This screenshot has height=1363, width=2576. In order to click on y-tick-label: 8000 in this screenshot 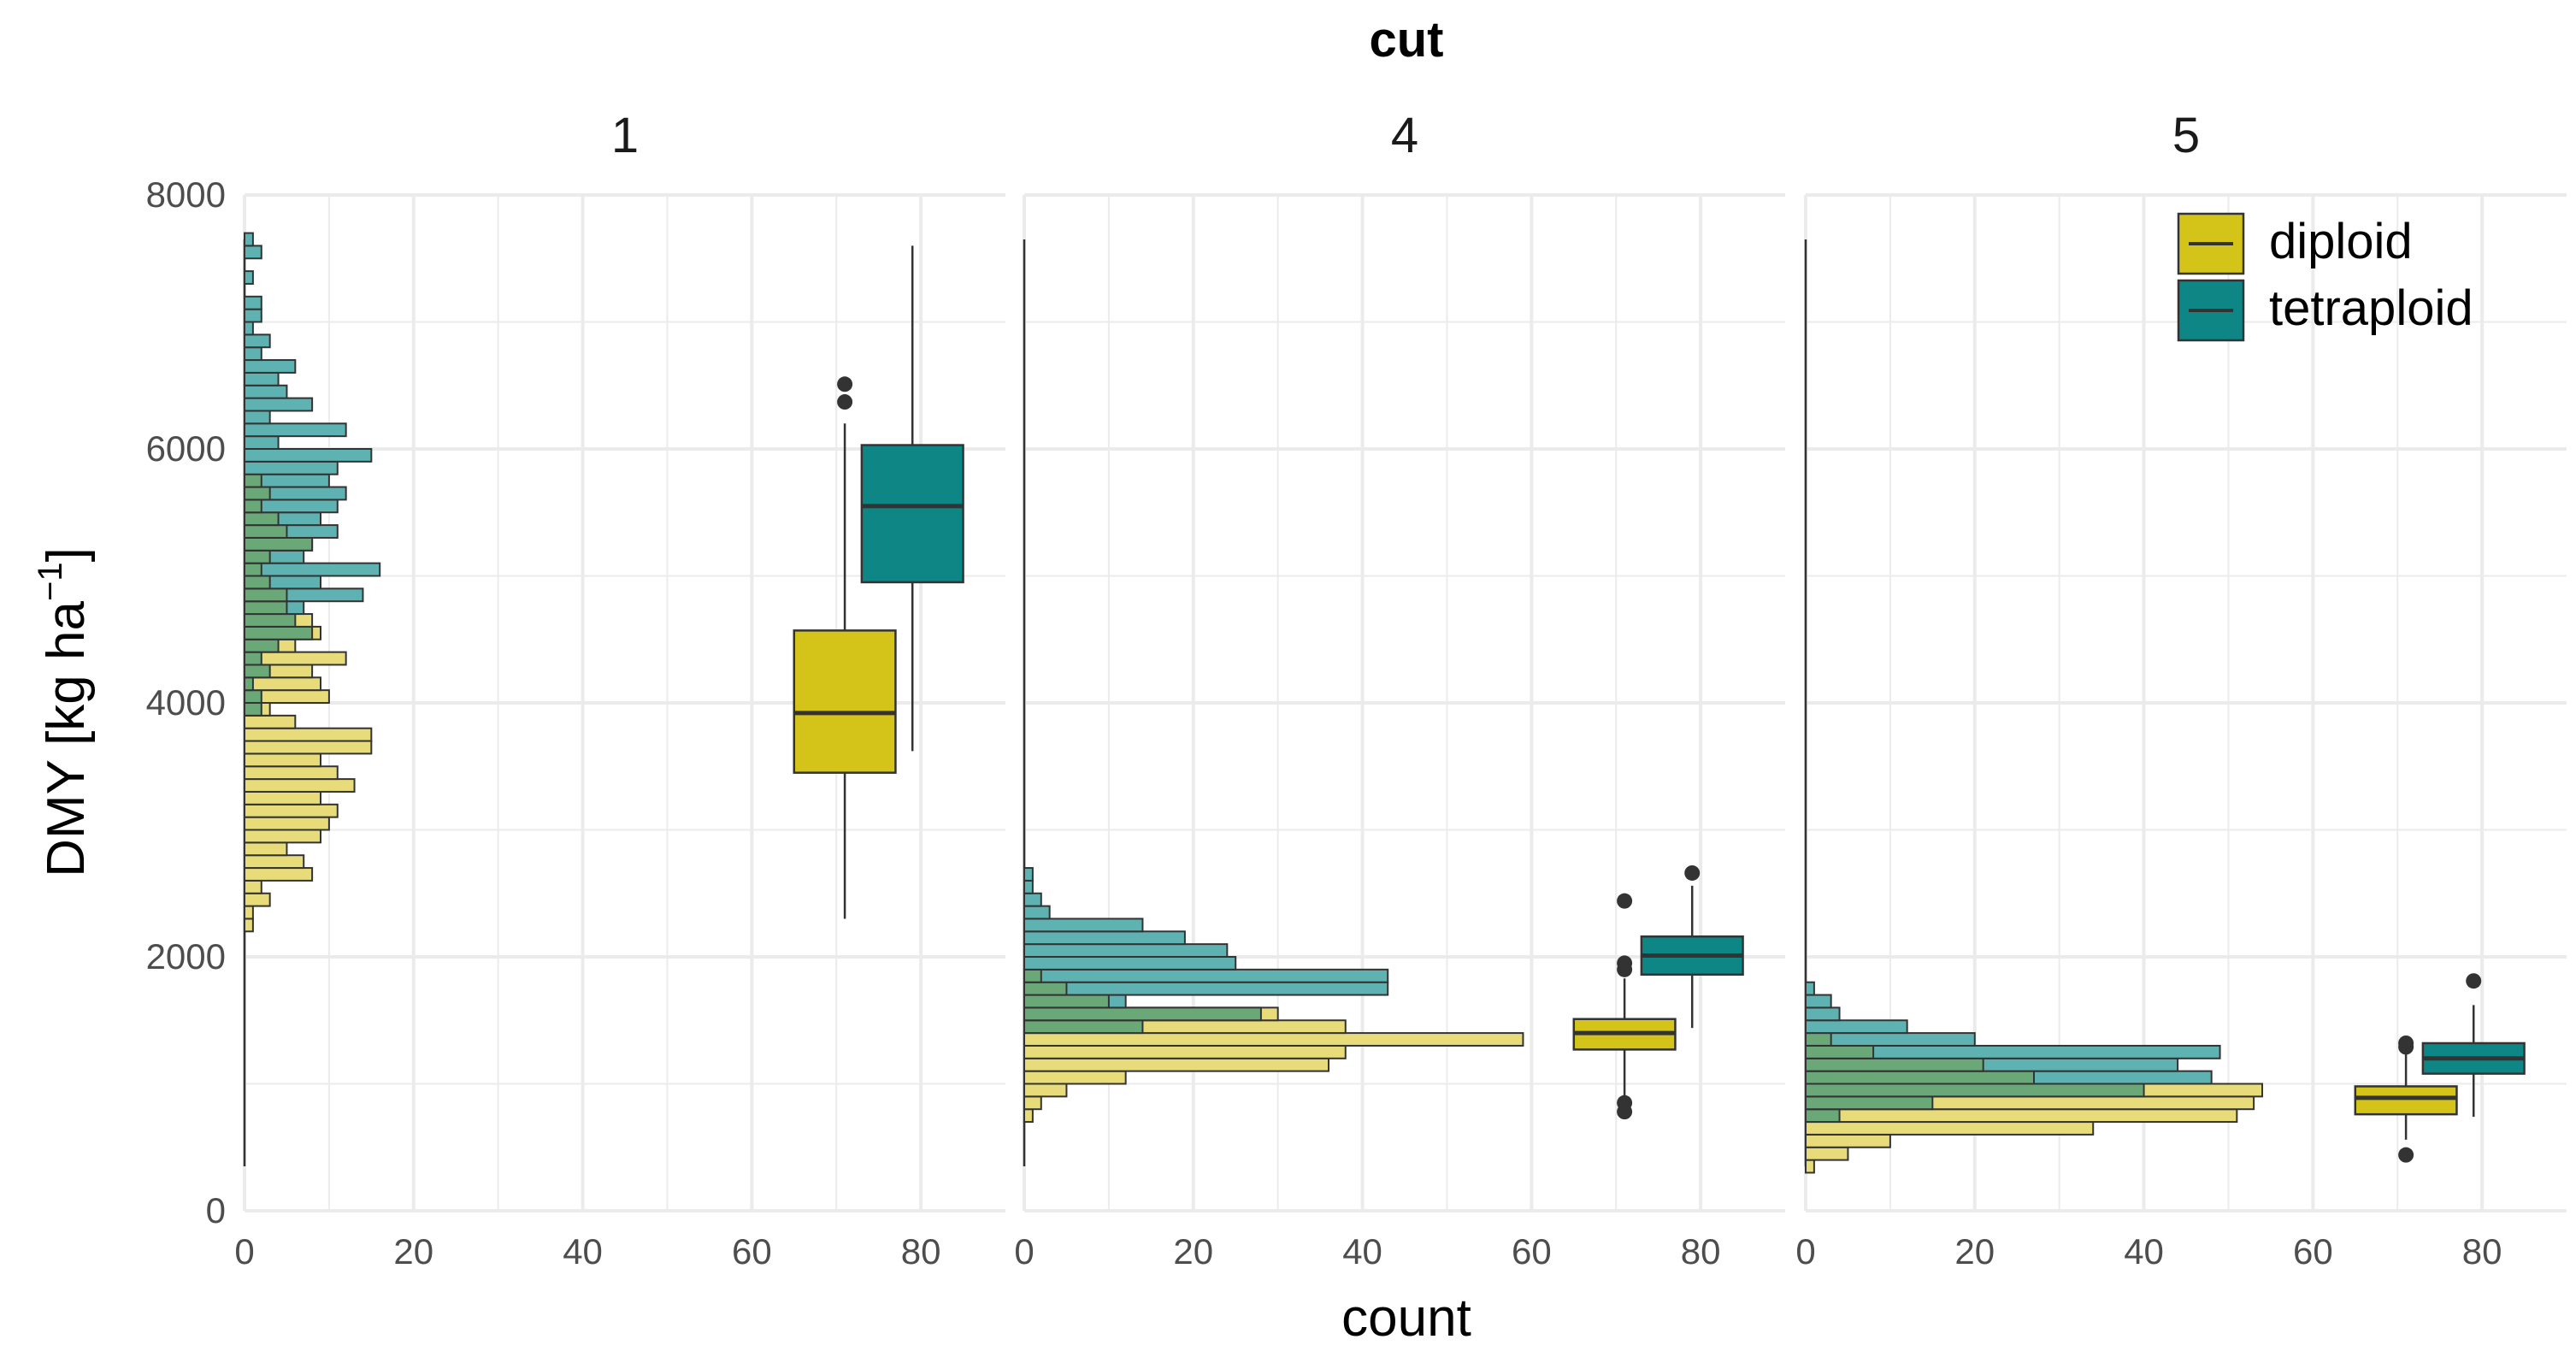, I will do `click(186, 195)`.